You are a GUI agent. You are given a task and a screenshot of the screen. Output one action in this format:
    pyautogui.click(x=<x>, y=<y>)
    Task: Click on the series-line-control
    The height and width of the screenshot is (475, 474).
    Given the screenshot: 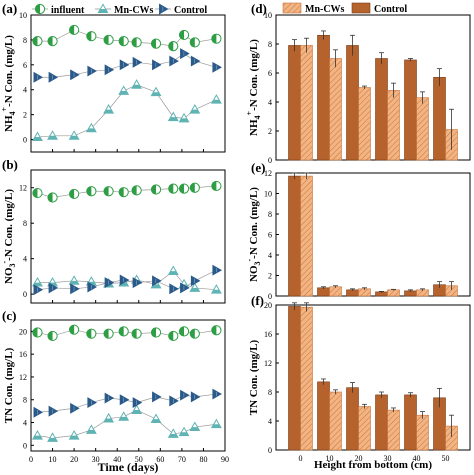 What is the action you would take?
    pyautogui.click(x=127, y=403)
    